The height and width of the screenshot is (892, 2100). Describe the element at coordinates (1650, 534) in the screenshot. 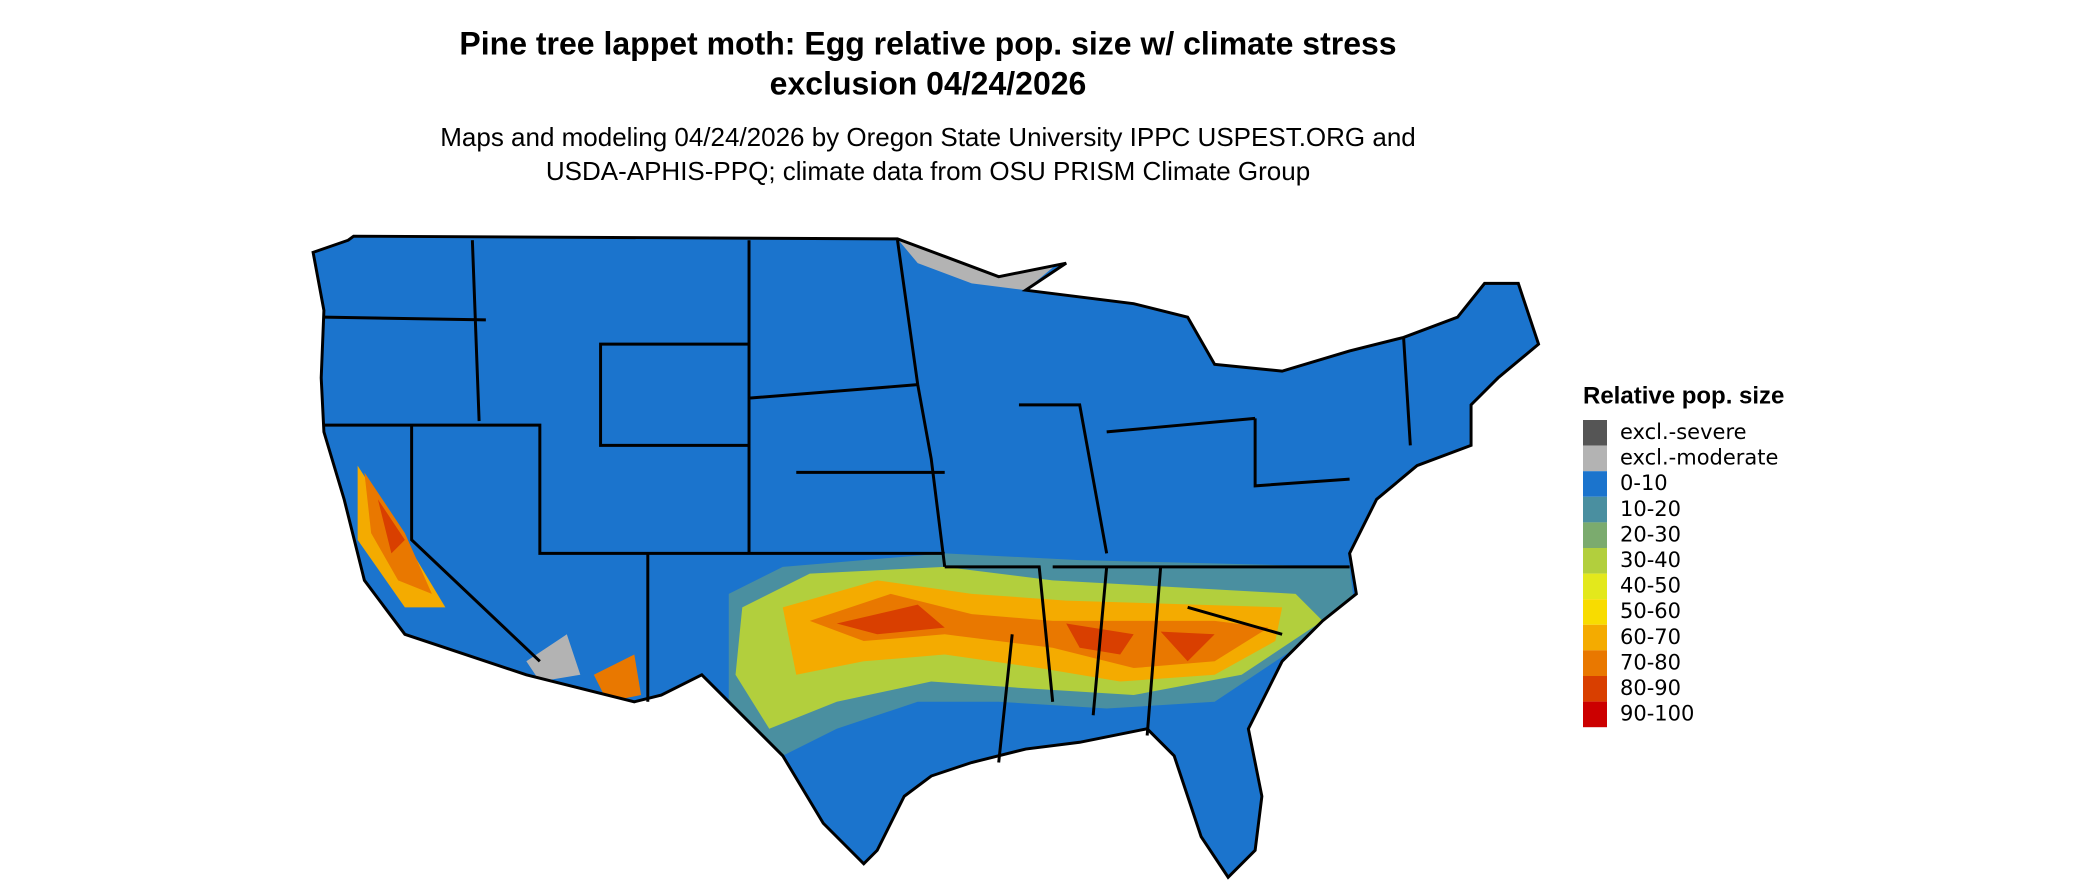

I see `legend-label: 20-30` at that location.